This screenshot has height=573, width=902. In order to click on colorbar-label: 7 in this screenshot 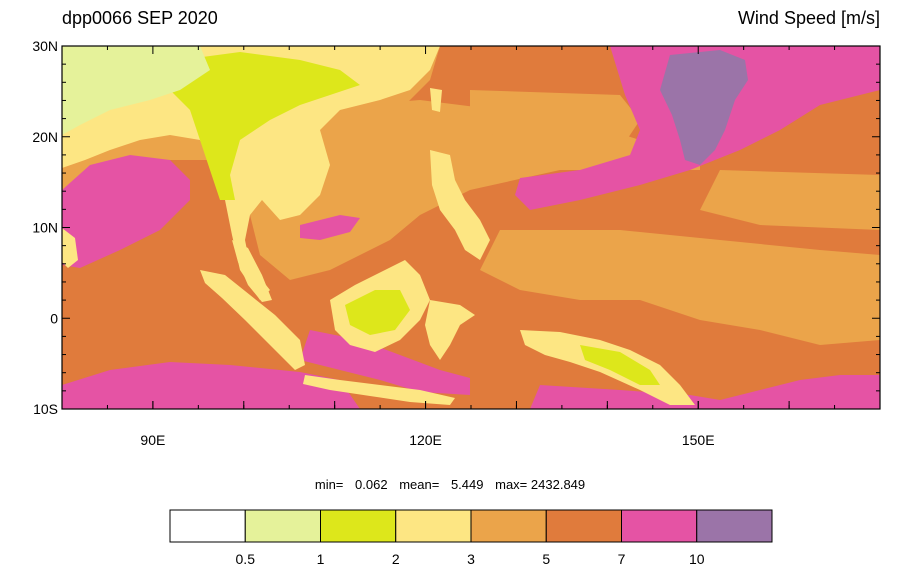, I will do `click(622, 559)`.